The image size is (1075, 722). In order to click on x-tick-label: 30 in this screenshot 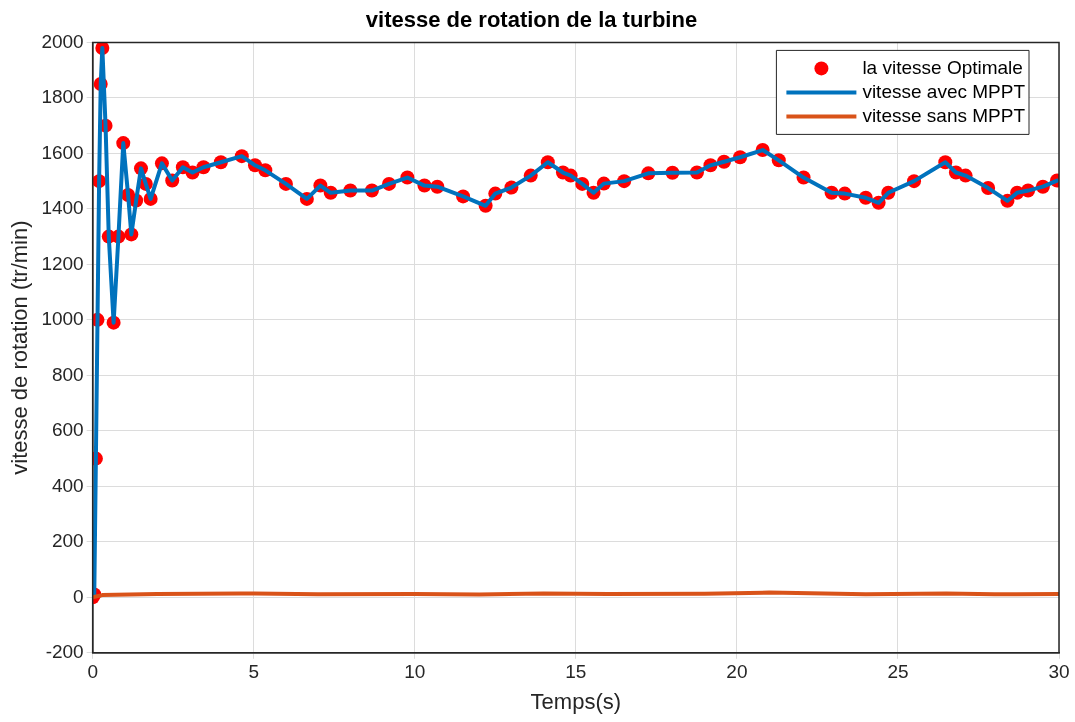, I will do `click(1059, 672)`.